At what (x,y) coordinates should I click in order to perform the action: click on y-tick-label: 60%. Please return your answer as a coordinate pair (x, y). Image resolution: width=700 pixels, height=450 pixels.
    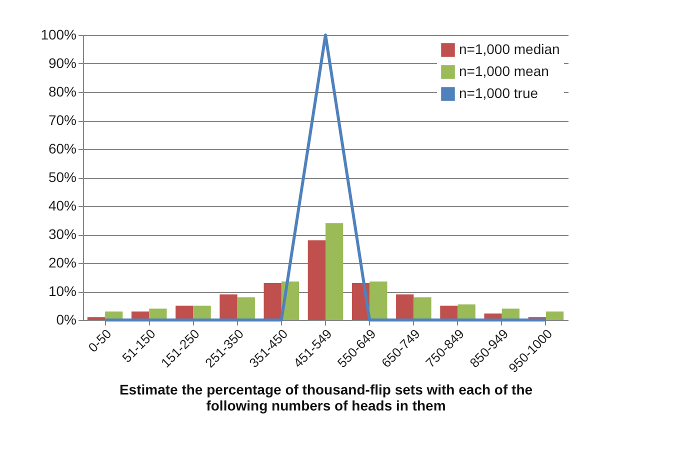
    Looking at the image, I should click on (62, 148).